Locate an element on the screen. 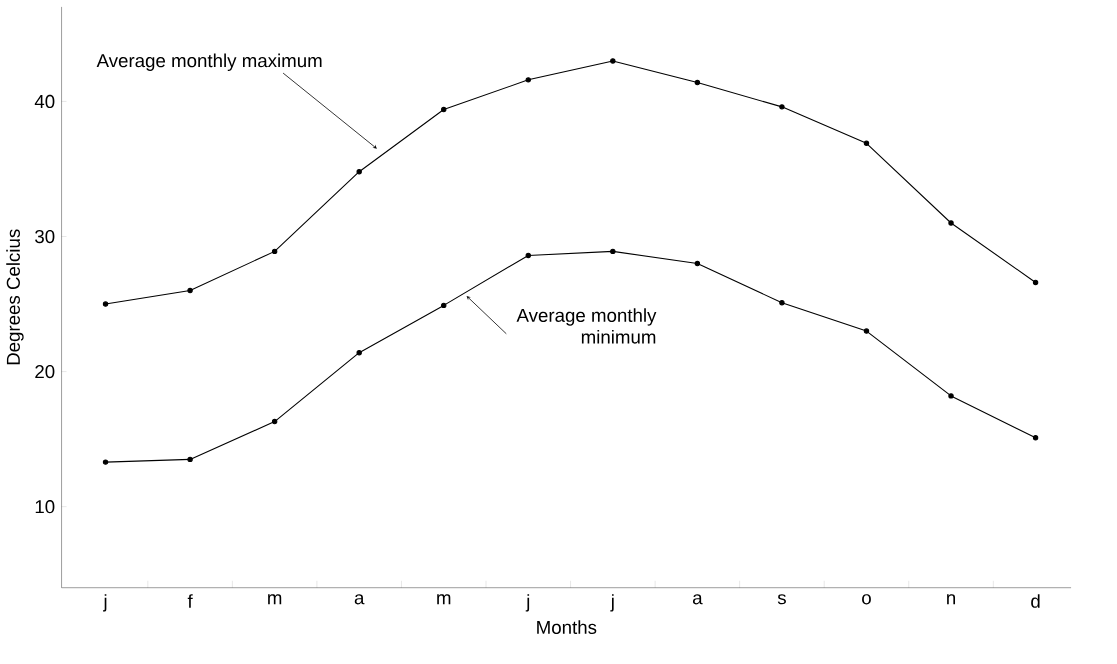 Image resolution: width=1117 pixels, height=664 pixels. y-tick-label: 30 is located at coordinates (45, 237).